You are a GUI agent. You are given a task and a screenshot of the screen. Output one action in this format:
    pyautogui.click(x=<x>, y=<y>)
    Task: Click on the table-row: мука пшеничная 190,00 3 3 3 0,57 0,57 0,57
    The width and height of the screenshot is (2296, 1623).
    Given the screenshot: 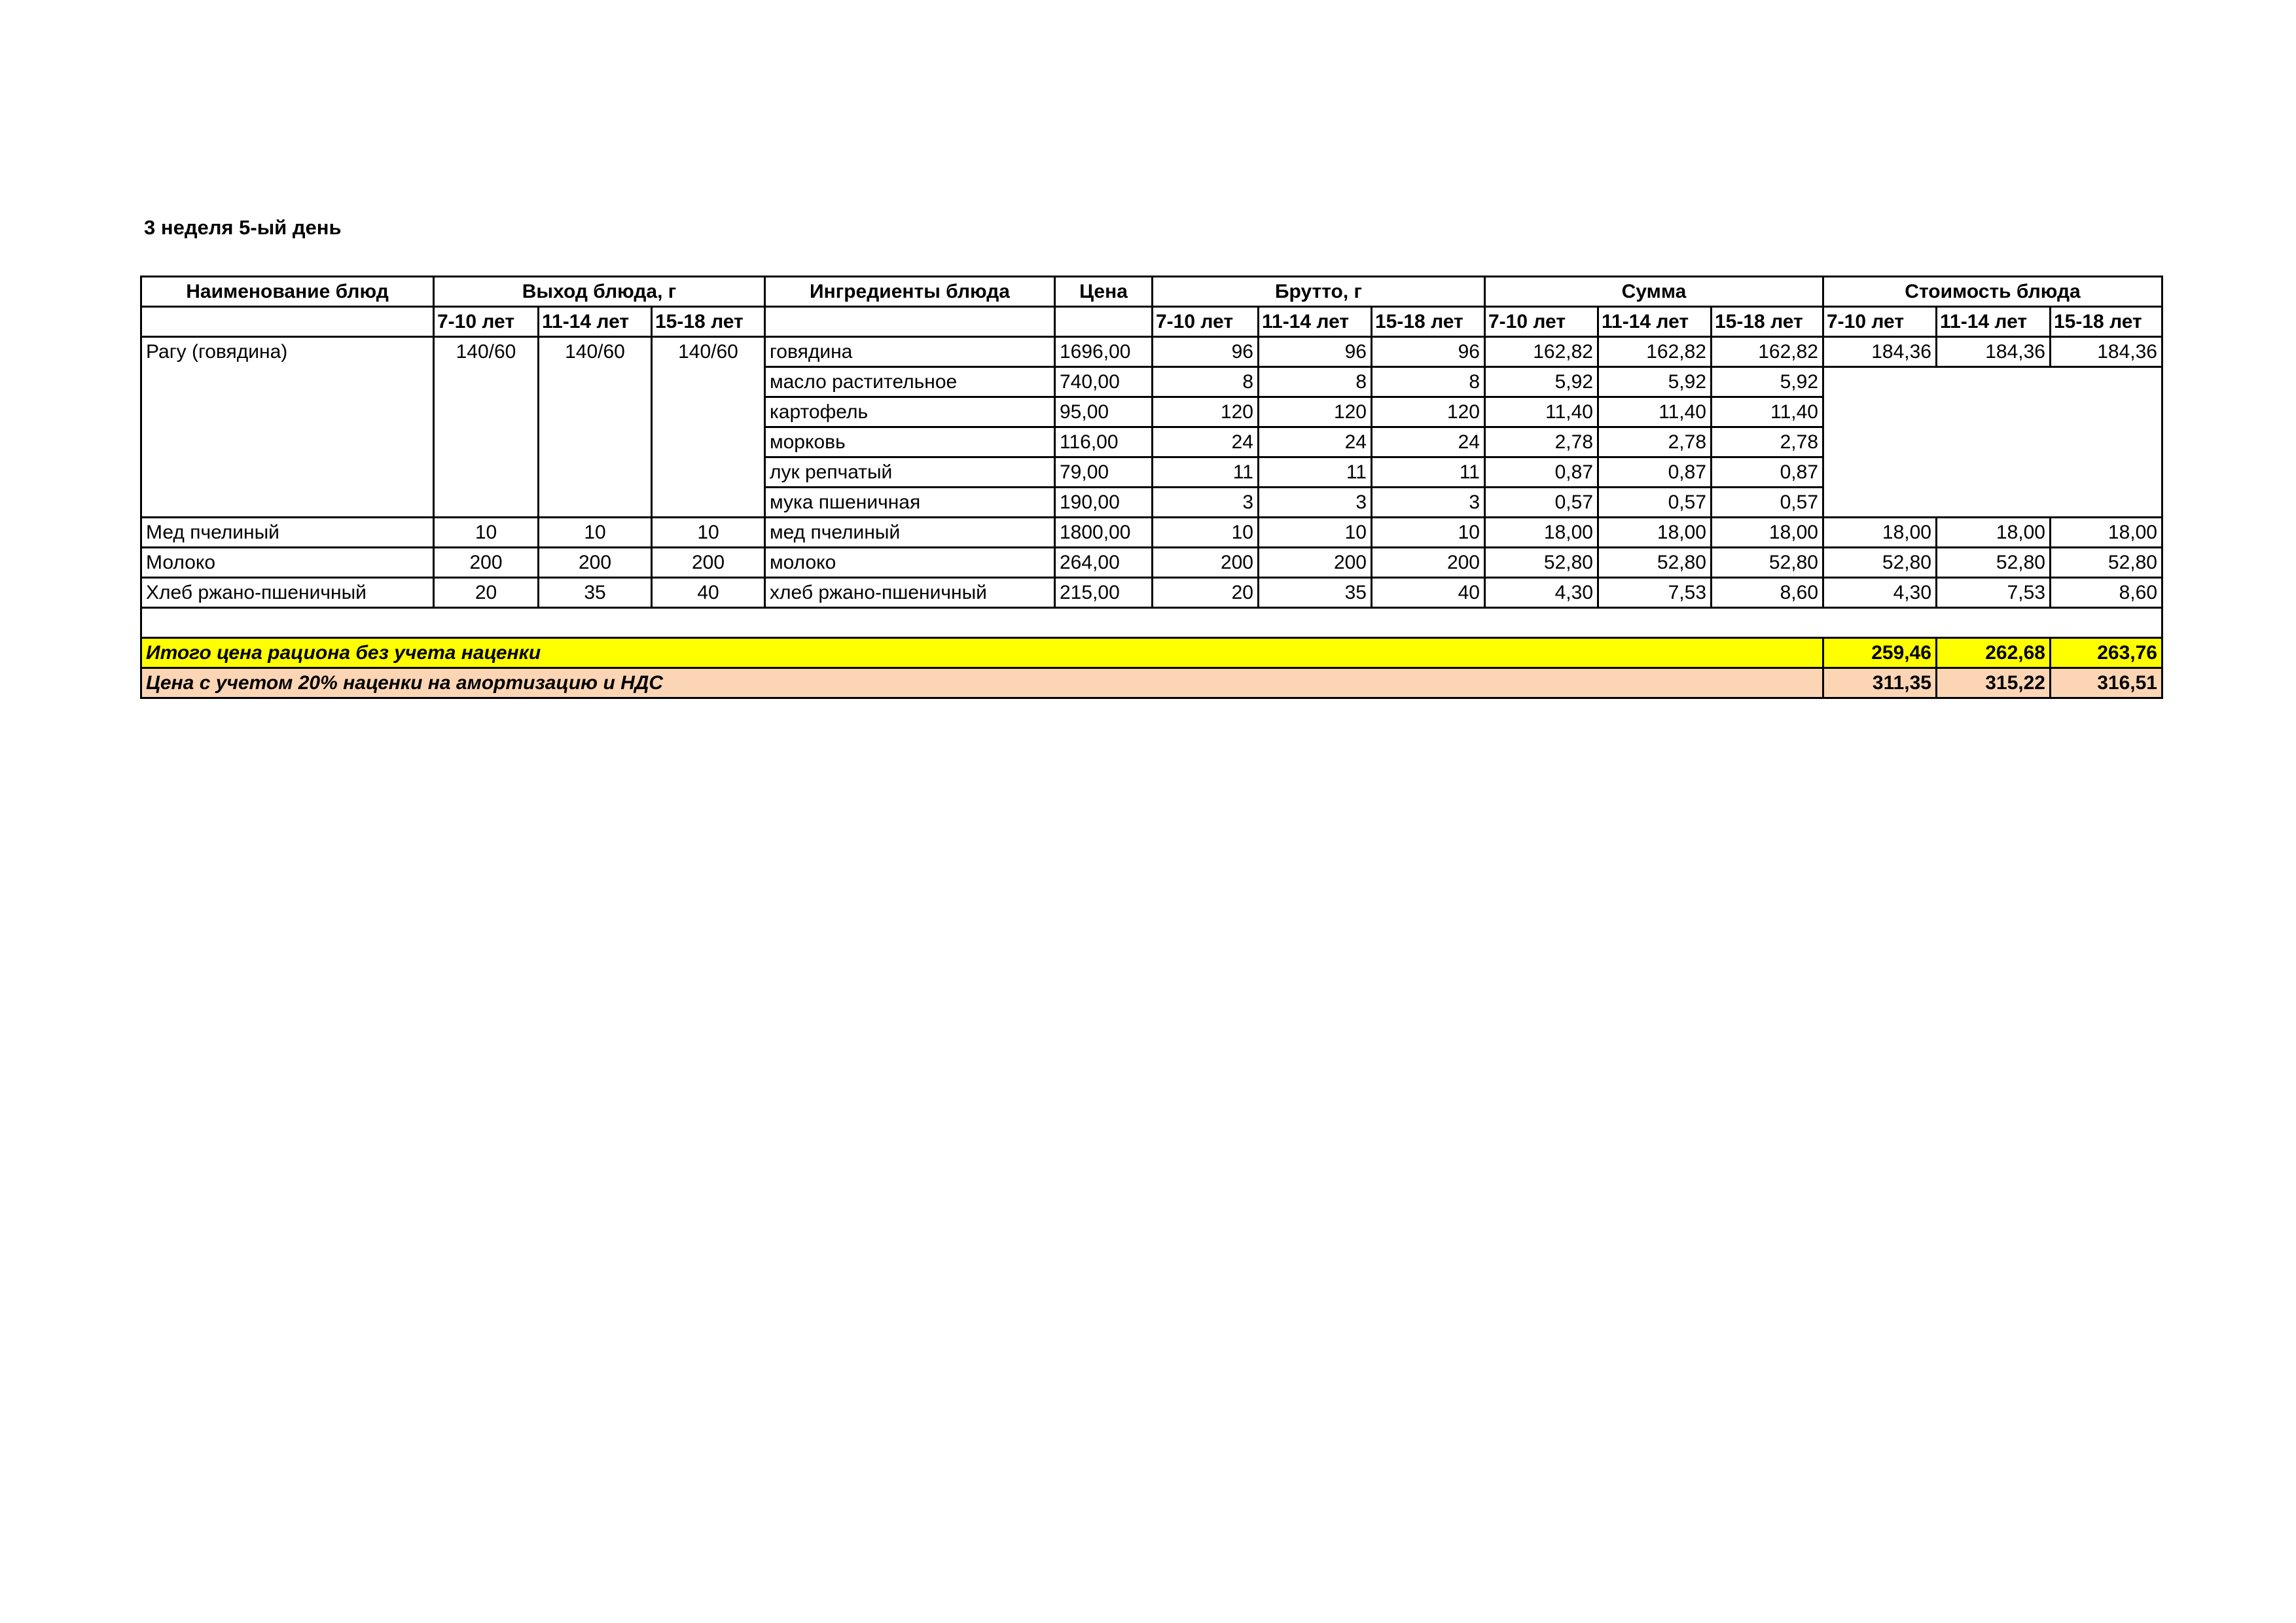 What is the action you would take?
    pyautogui.click(x=1151, y=502)
    